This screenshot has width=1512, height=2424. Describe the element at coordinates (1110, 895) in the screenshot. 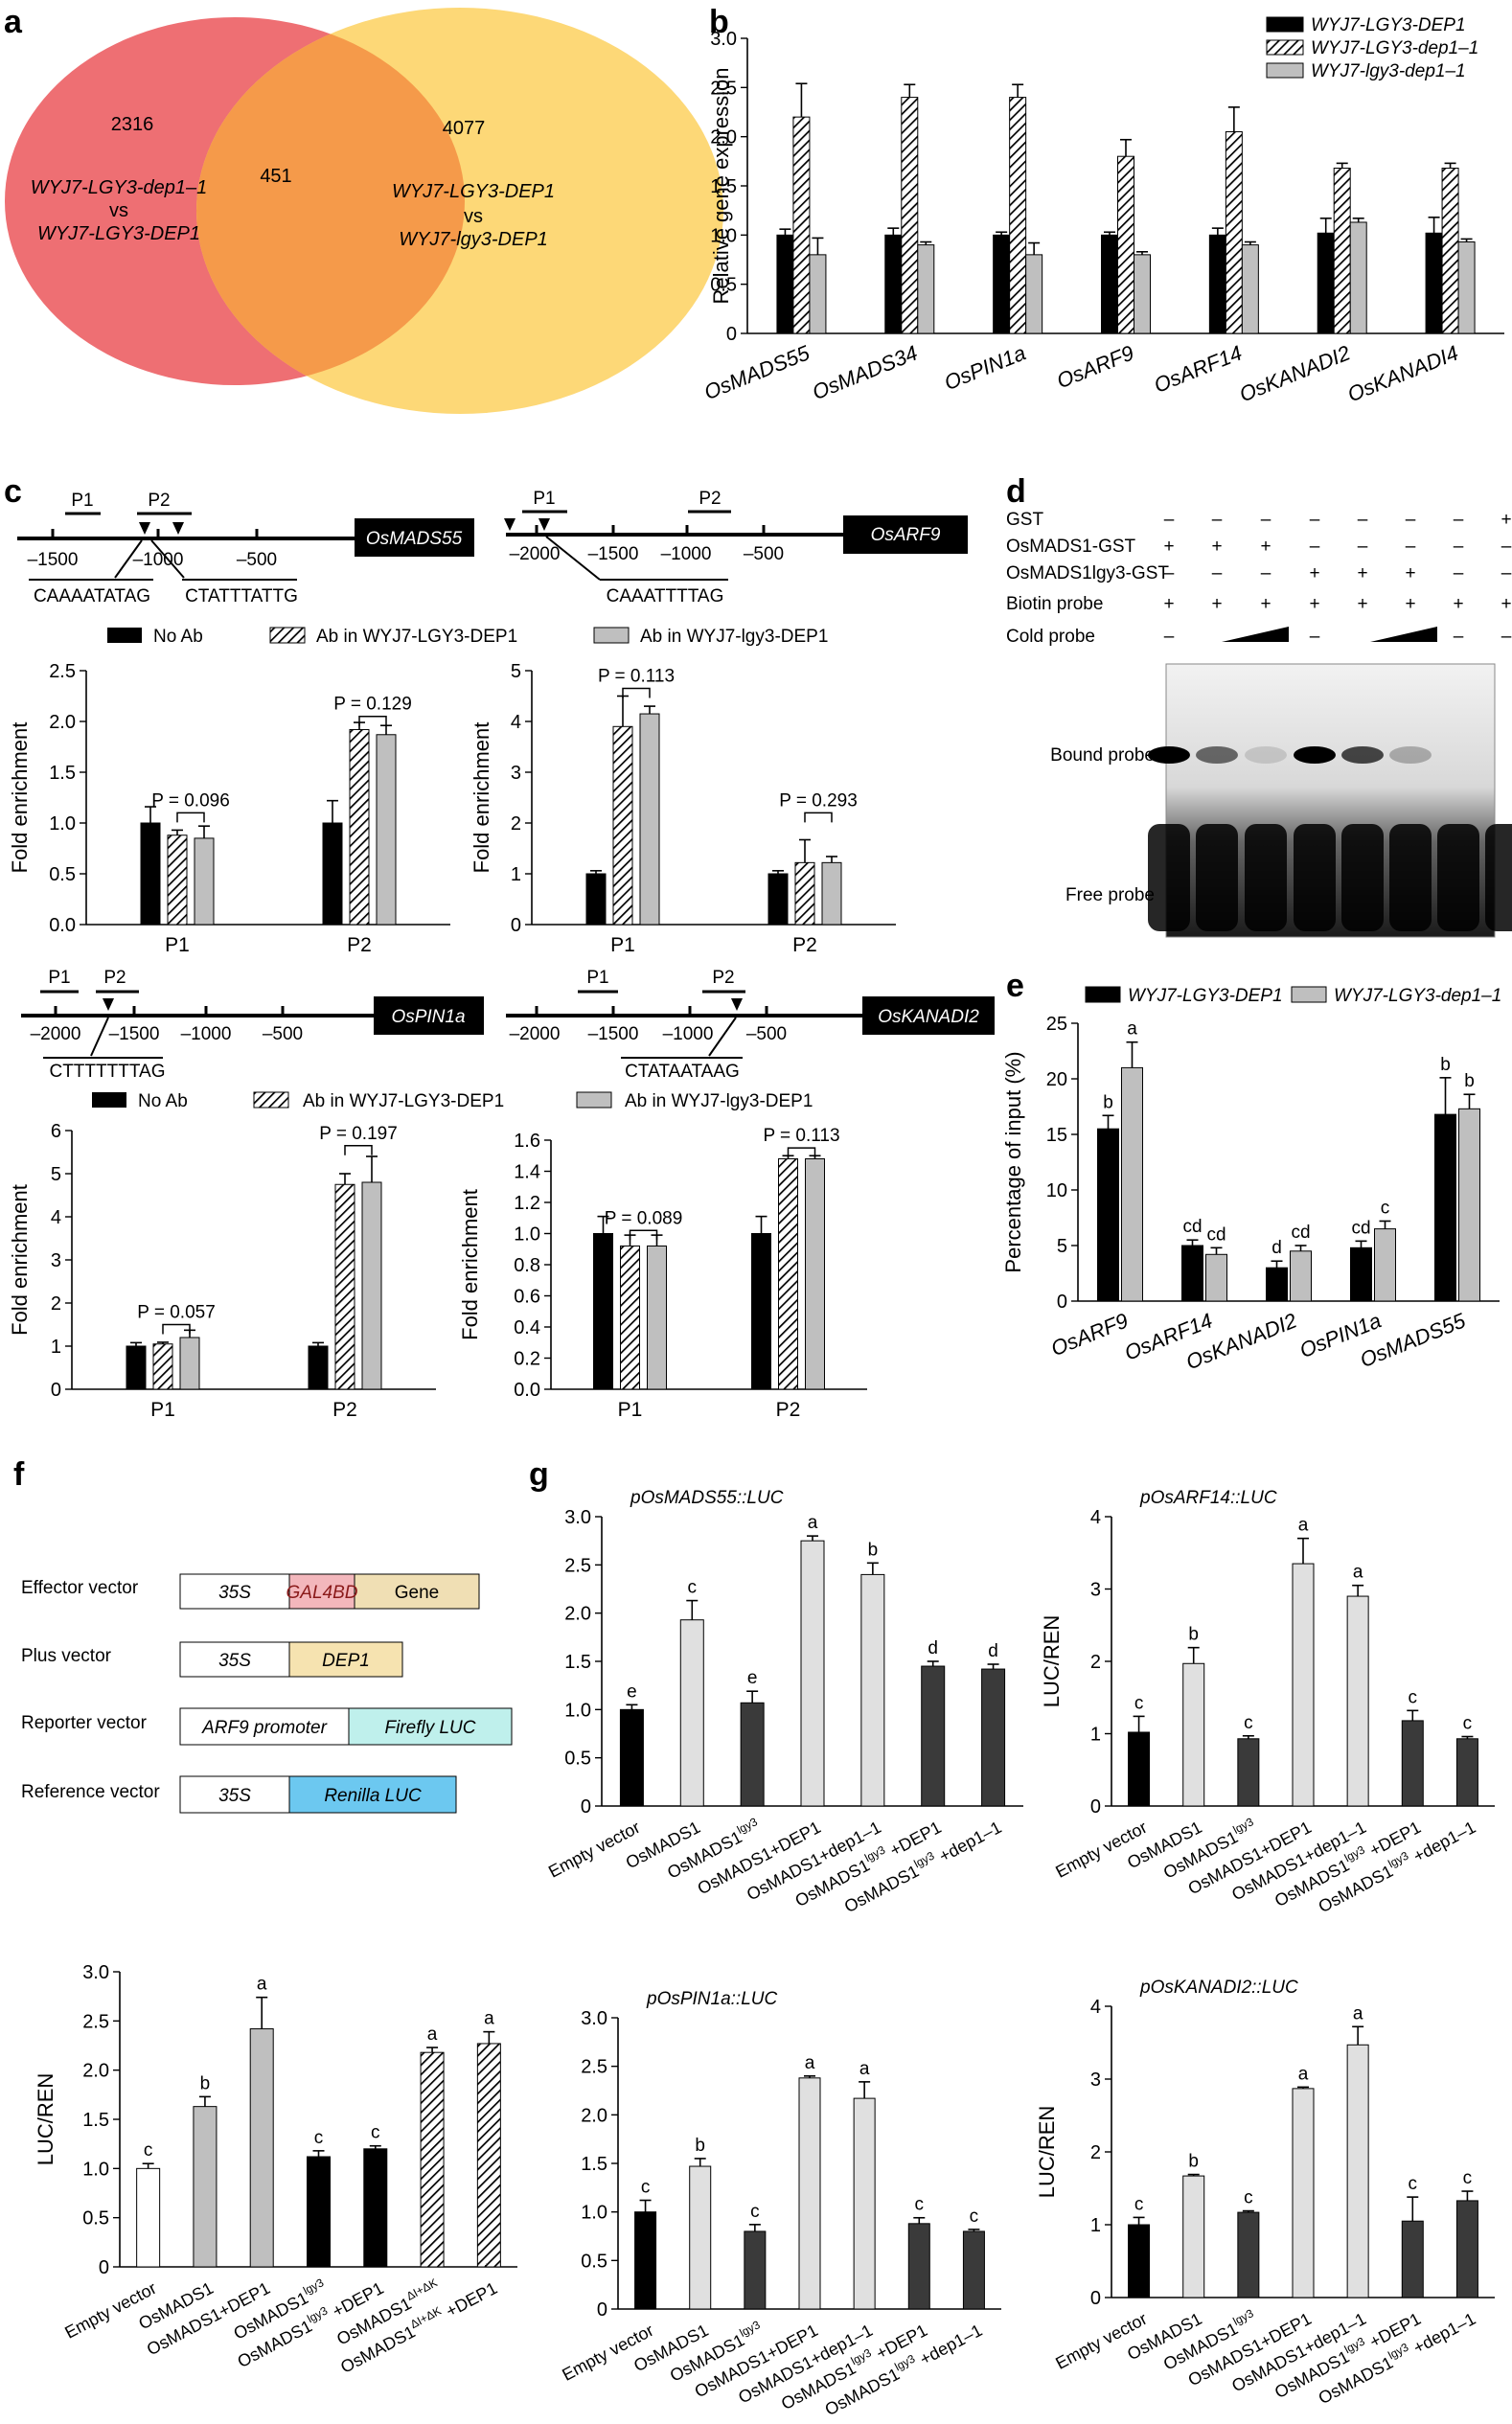

I see `free-probe-label: Free probe` at that location.